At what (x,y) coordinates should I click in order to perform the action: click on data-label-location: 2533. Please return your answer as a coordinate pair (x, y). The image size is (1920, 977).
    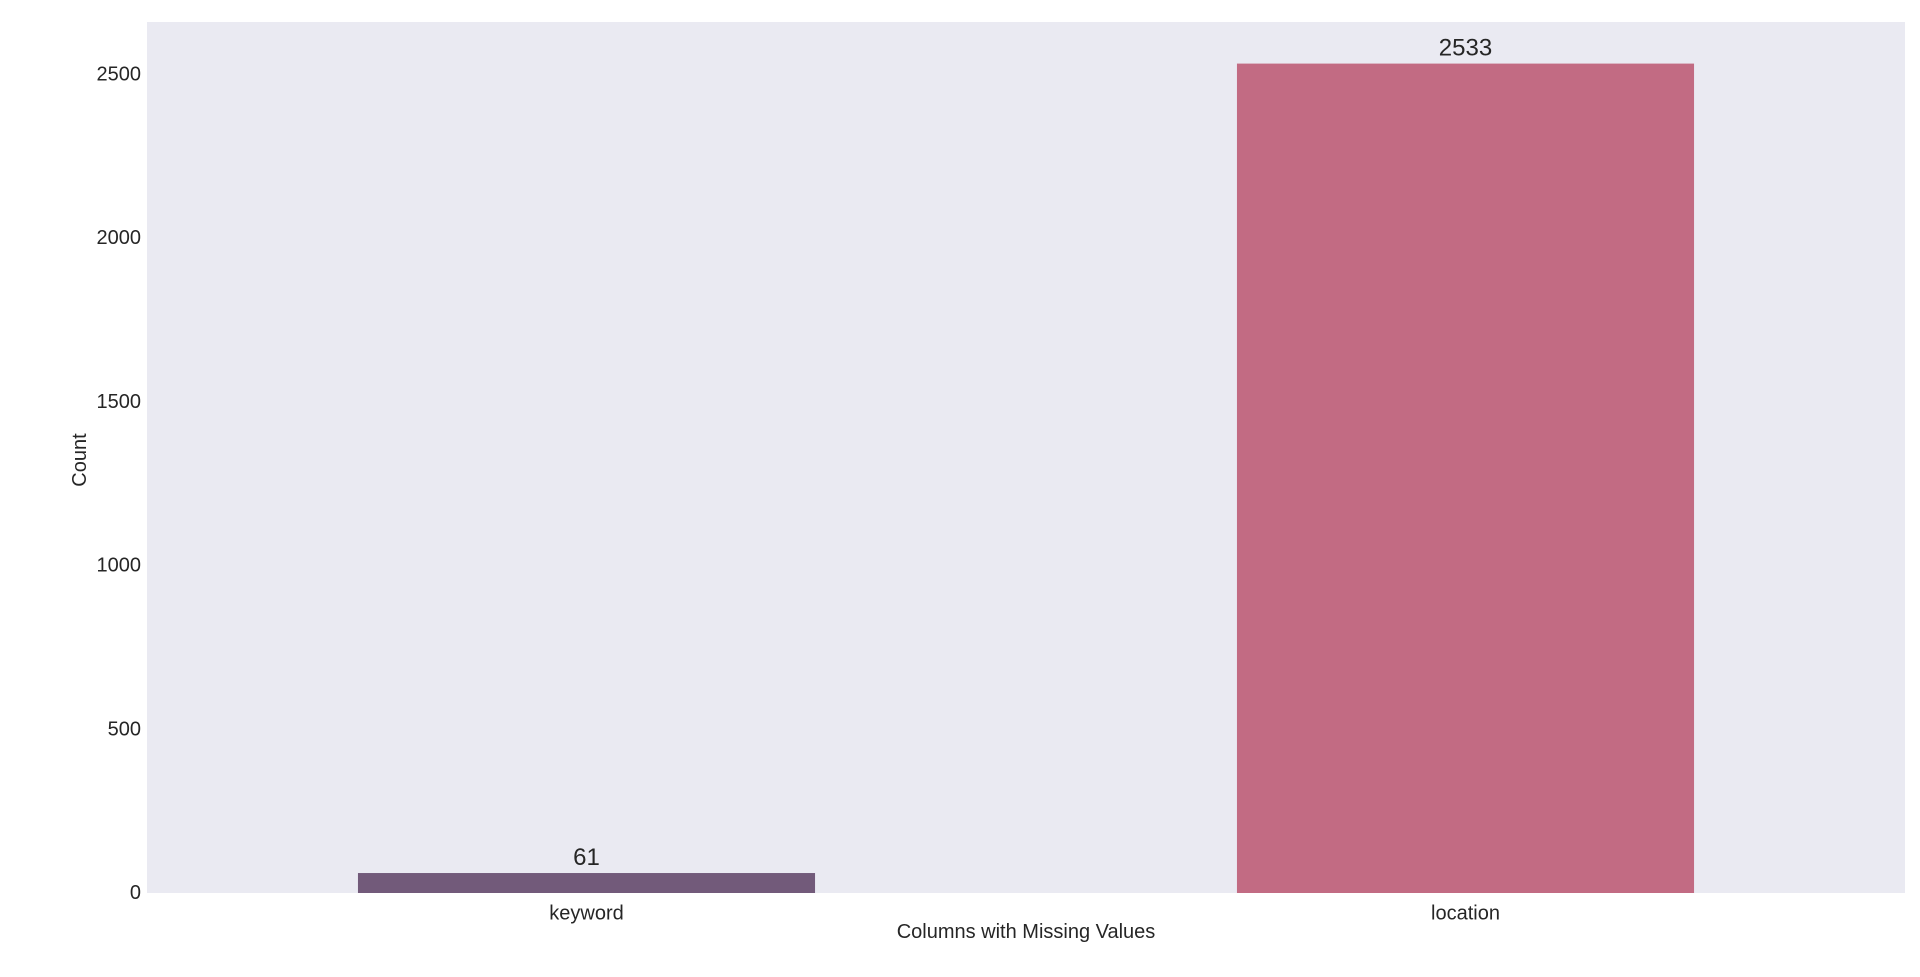
    Looking at the image, I should click on (1465, 48).